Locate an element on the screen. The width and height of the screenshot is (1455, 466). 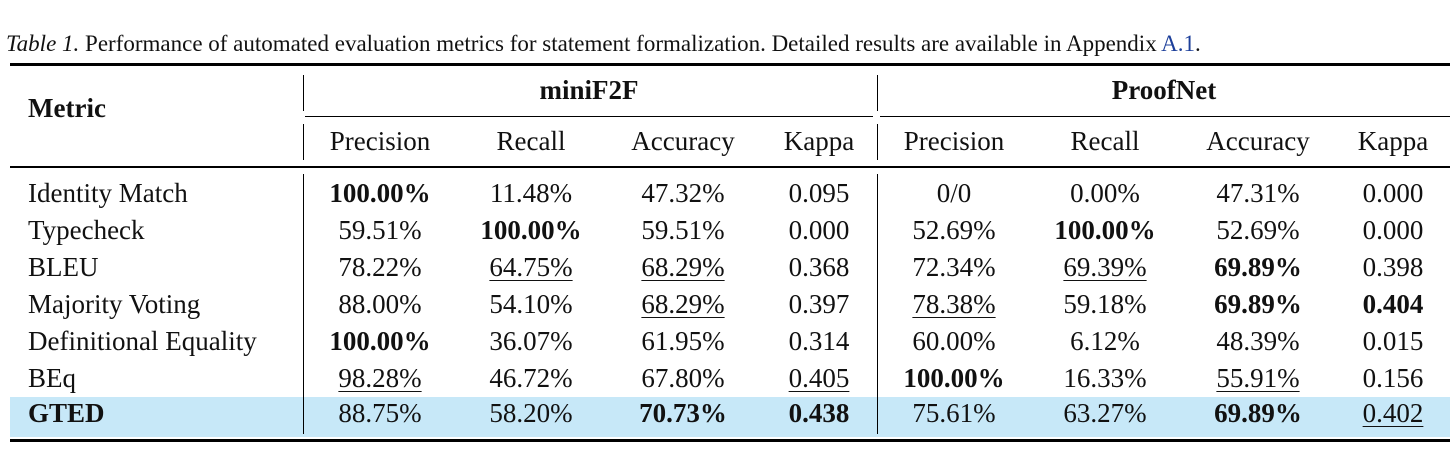
table-cell: 6.12% is located at coordinates (1105, 341).